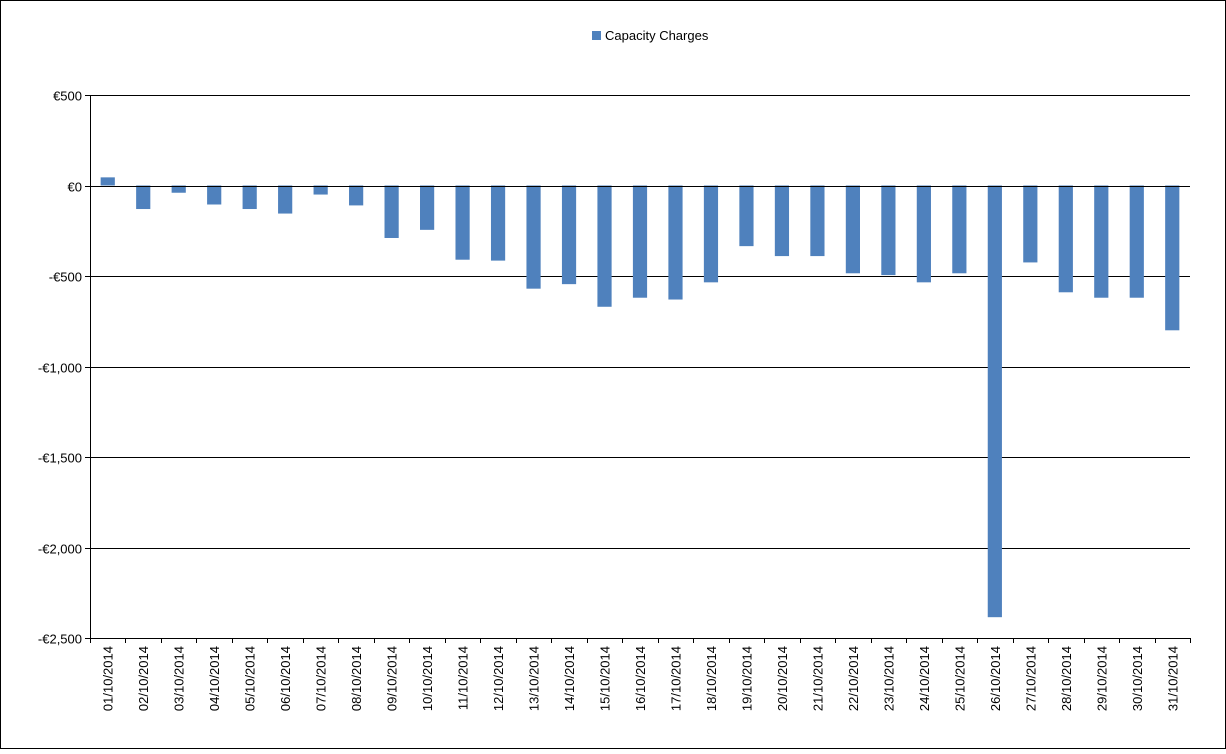  Describe the element at coordinates (1137, 678) in the screenshot. I see `x-tick-label: 30/10/2014` at that location.